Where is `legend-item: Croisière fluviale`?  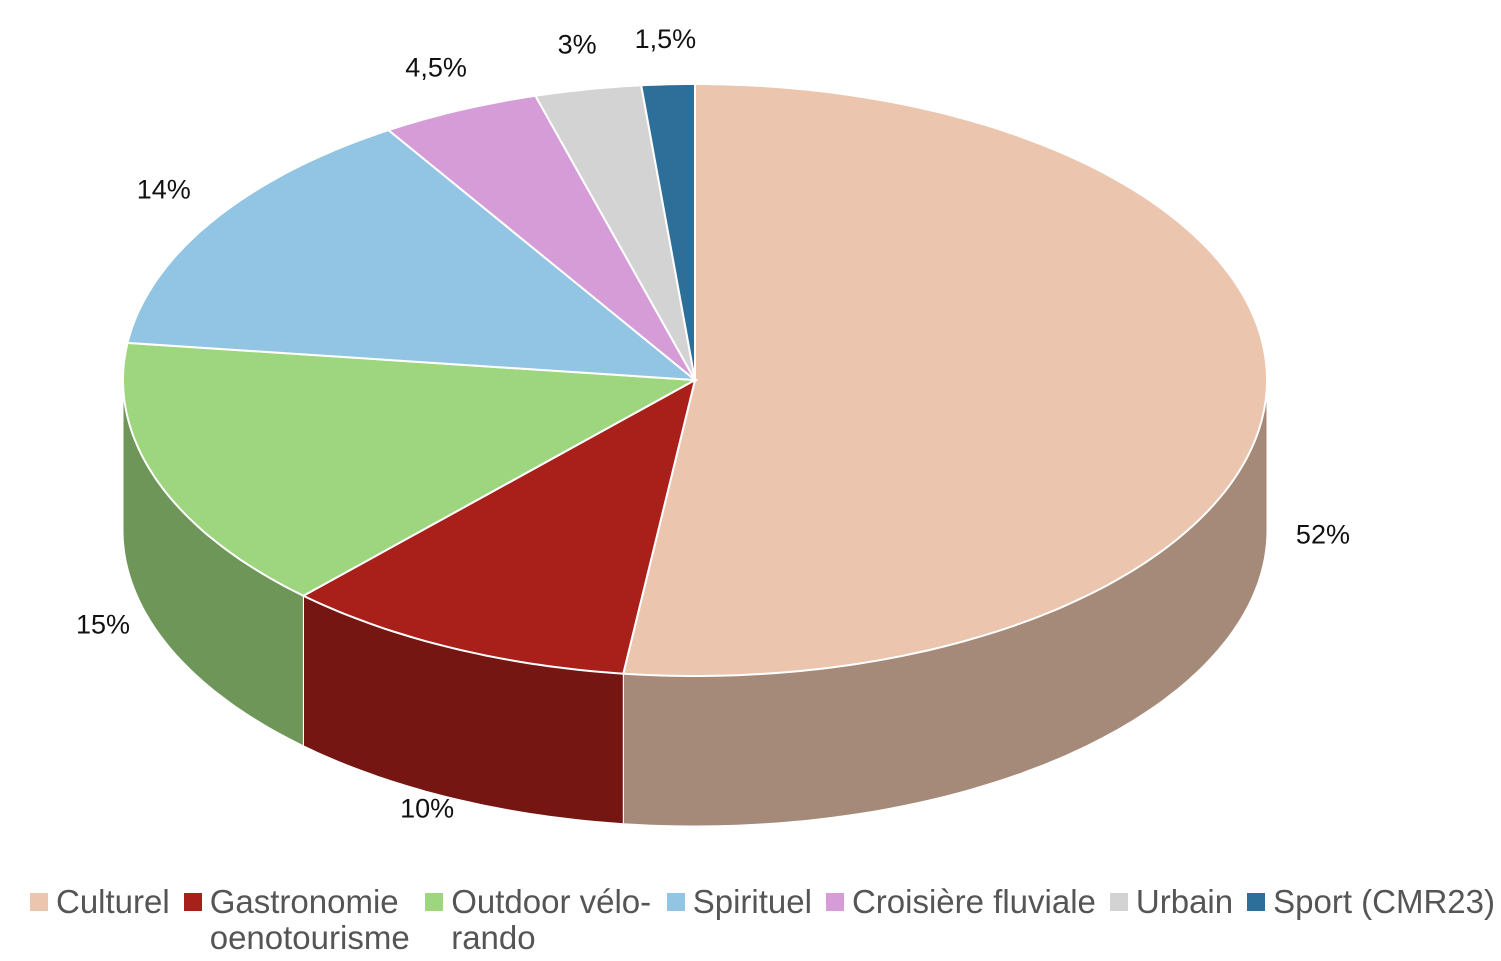
legend-item: Croisière fluviale is located at coordinates (960, 920).